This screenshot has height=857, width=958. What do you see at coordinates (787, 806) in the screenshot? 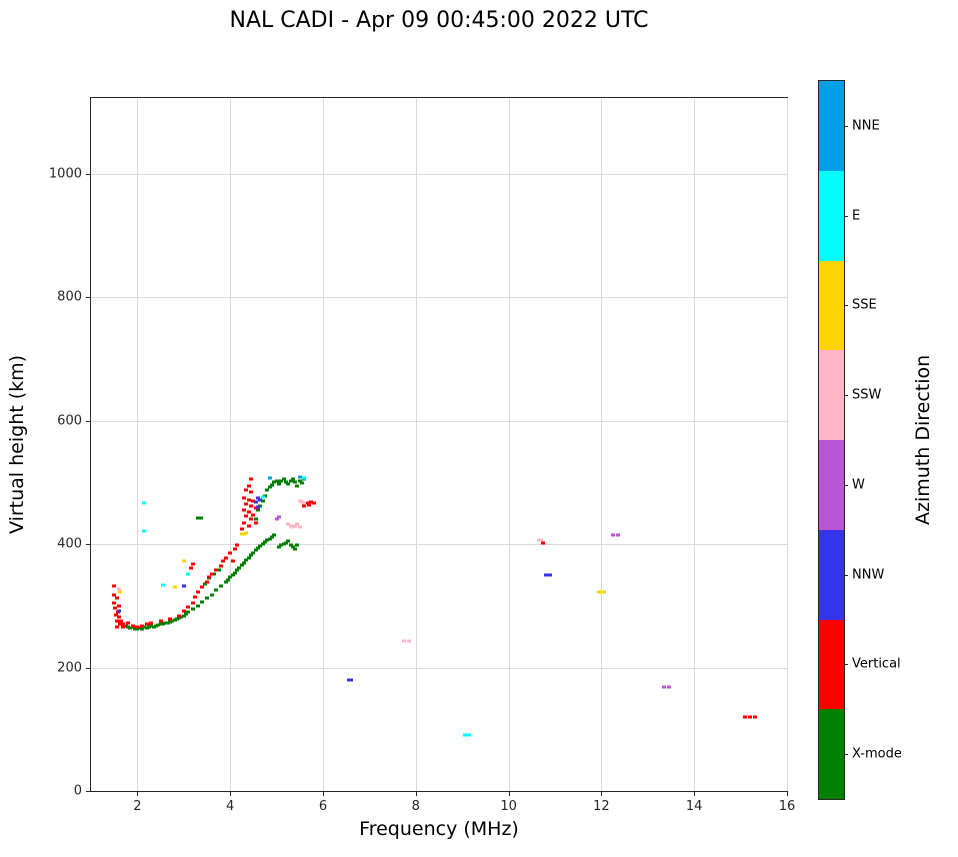
I see `x-tick-label: 16` at bounding box center [787, 806].